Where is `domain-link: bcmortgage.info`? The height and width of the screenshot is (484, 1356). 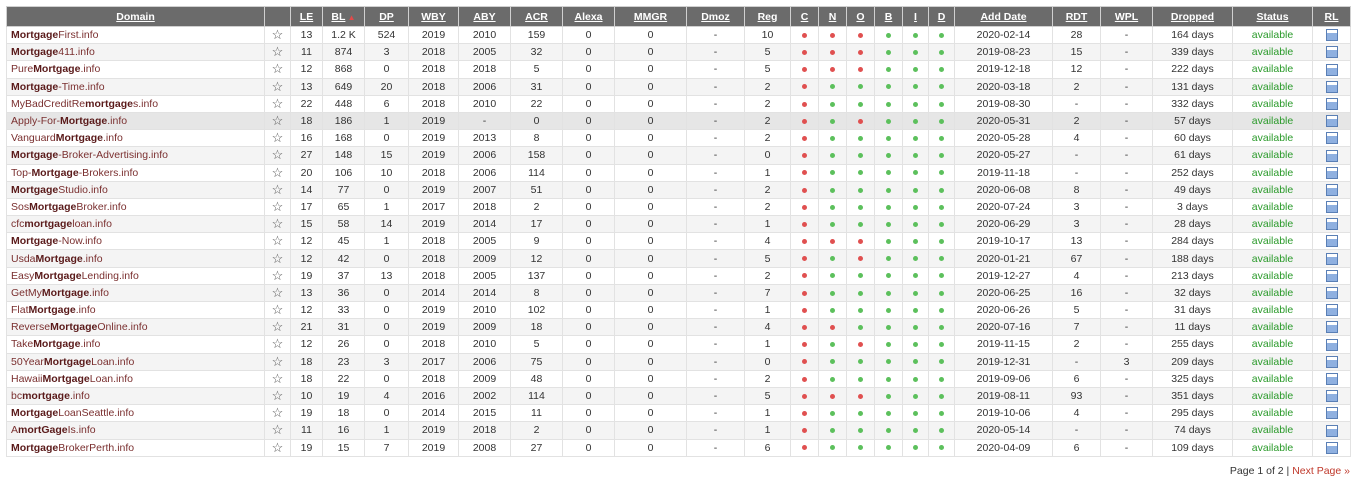 domain-link: bcmortgage.info is located at coordinates (50, 396).